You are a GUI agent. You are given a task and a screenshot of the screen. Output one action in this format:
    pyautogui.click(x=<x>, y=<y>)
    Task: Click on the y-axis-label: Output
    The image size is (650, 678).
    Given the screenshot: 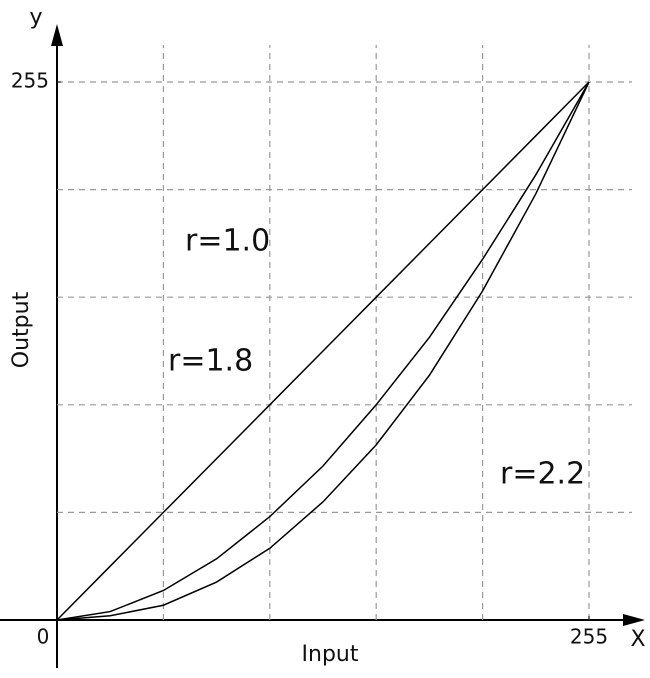 What is the action you would take?
    pyautogui.click(x=21, y=329)
    